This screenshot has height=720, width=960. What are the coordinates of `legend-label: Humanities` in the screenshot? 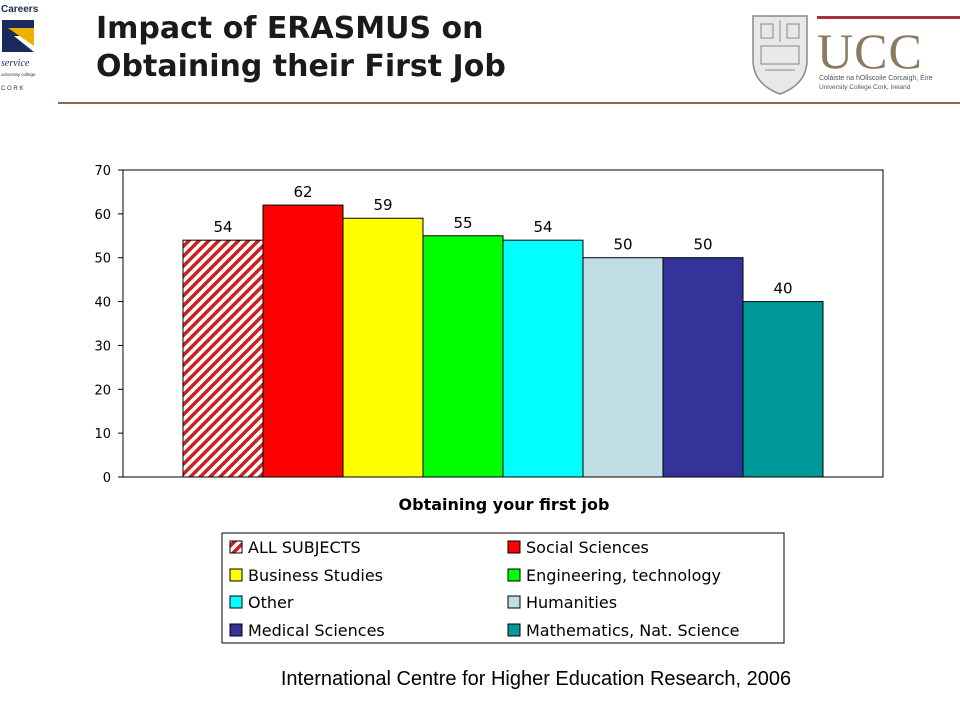 It's located at (571, 602).